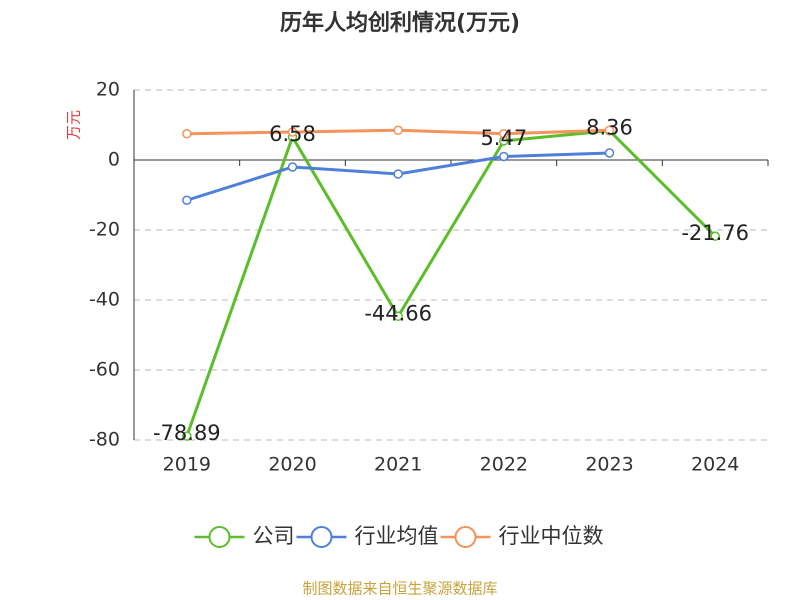 The width and height of the screenshot is (800, 600). What do you see at coordinates (398, 465) in the screenshot?
I see `x-tick-label: 2021` at bounding box center [398, 465].